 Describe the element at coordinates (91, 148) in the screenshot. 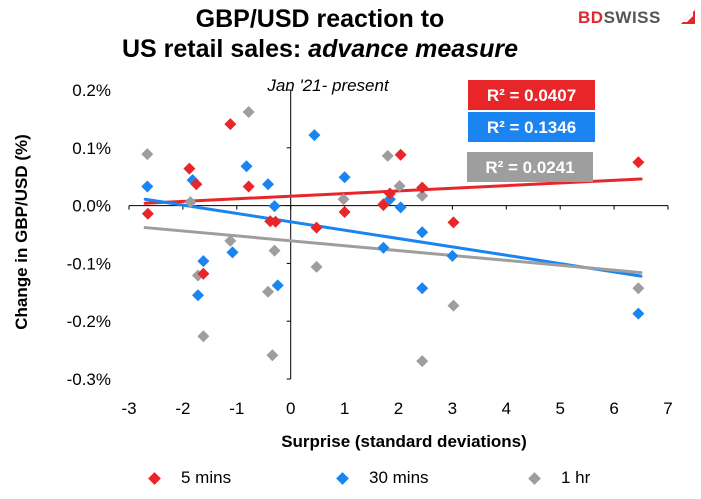

I see `y-tick-label: 0.1%` at that location.